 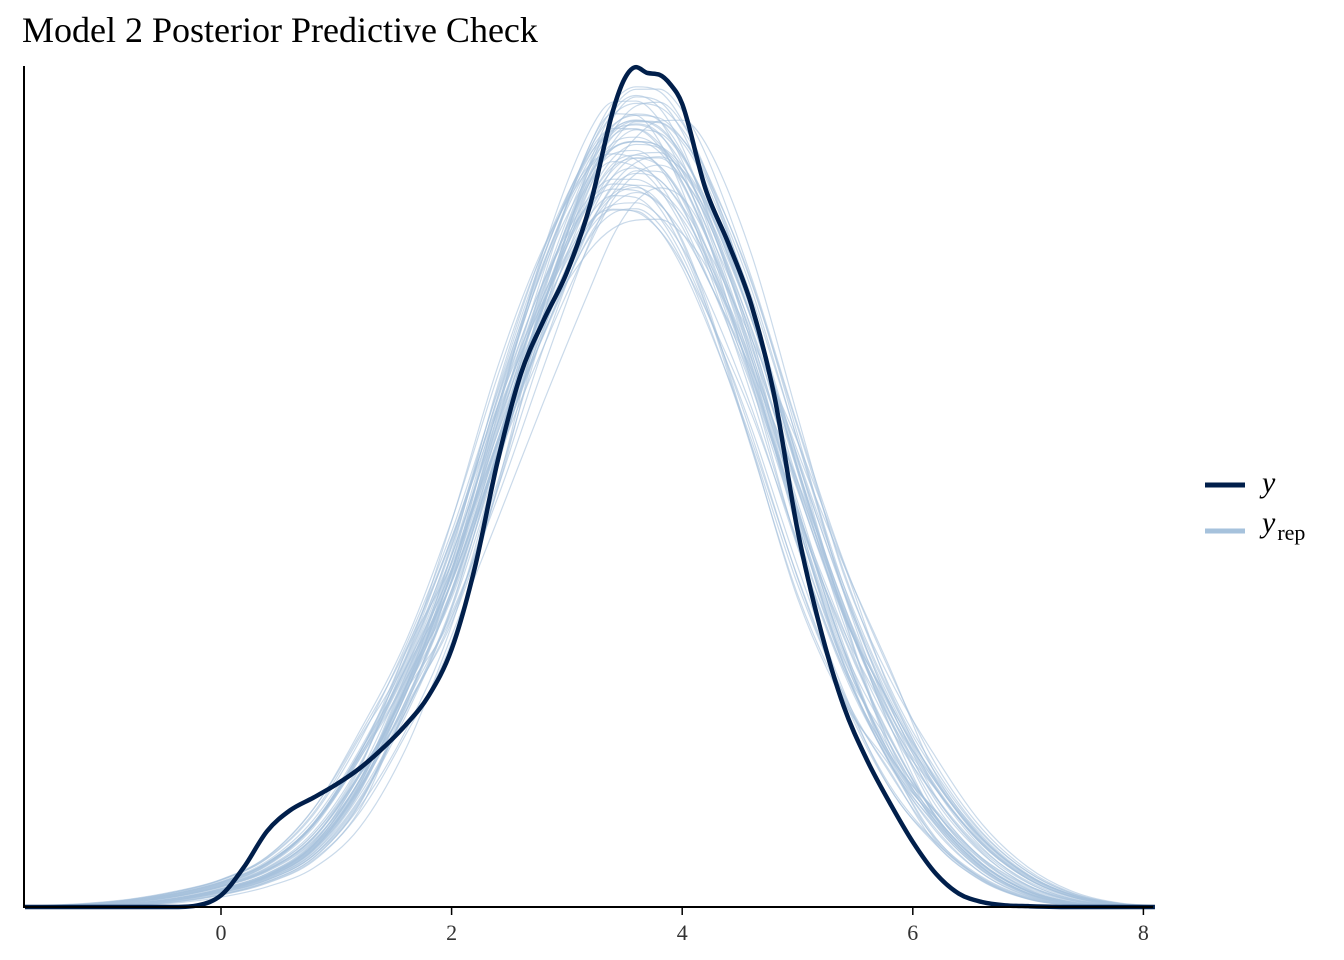 What do you see at coordinates (221, 932) in the screenshot?
I see `x-tick-label: 0` at bounding box center [221, 932].